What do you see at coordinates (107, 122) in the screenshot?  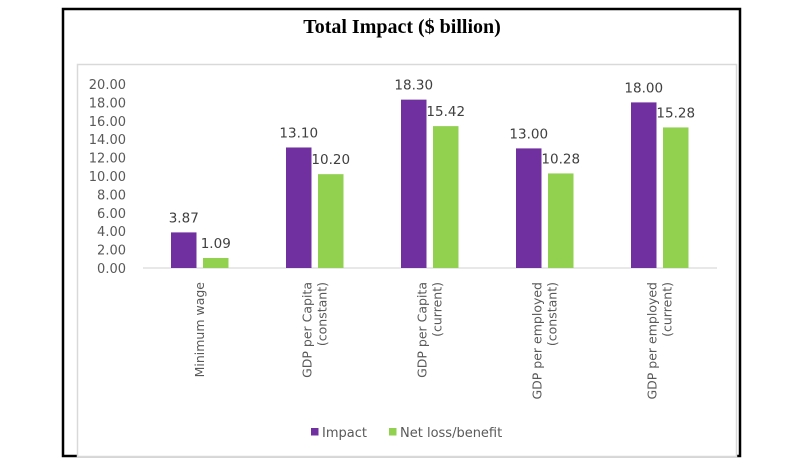 I see `y-tick-label: 16.00` at bounding box center [107, 122].